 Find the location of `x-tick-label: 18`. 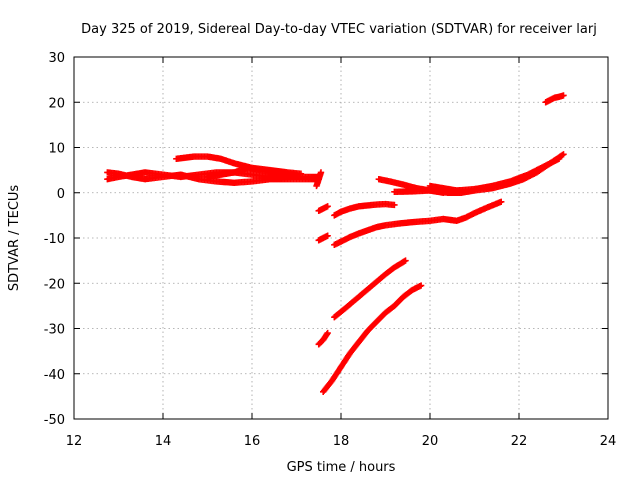

x-tick-label: 18 is located at coordinates (341, 441).